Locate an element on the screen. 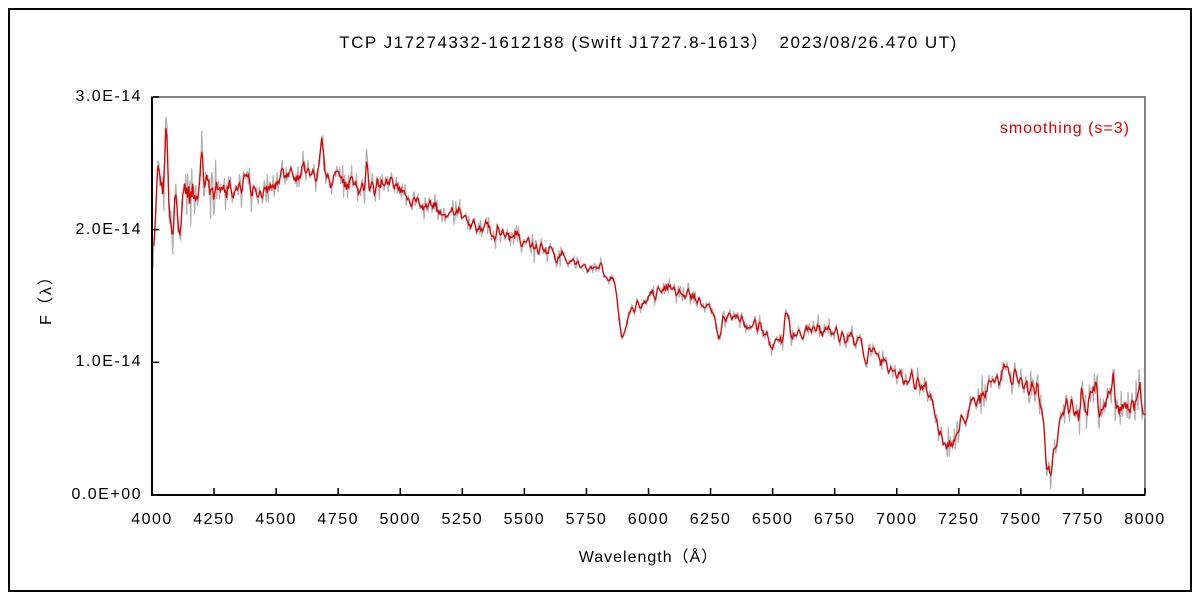 This screenshot has height=600, width=1200. x-tick-label: 4250 is located at coordinates (214, 519).